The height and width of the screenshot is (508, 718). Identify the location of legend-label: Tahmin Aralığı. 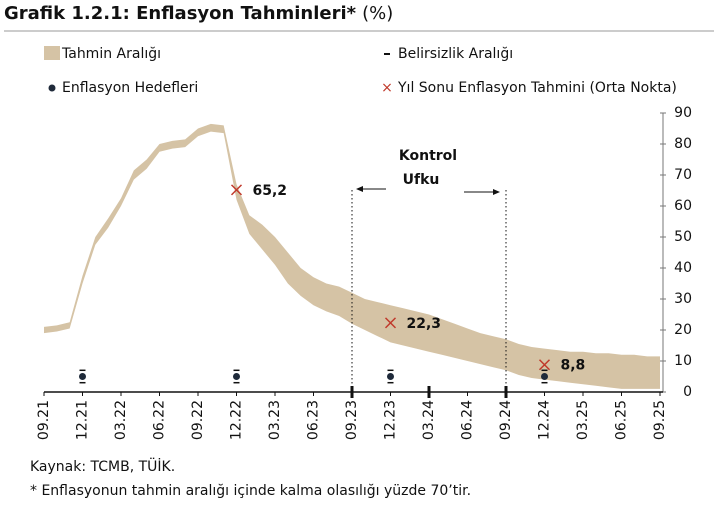
(111, 54).